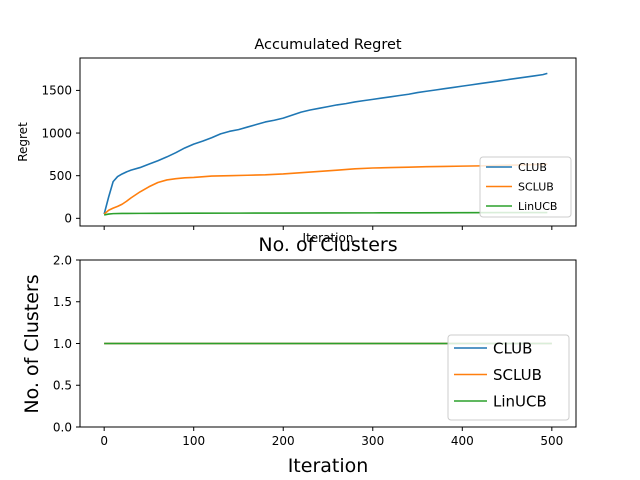 This screenshot has height=480, width=640. Describe the element at coordinates (62, 302) in the screenshot. I see `clusters-y-tick-label: 1.5` at that location.